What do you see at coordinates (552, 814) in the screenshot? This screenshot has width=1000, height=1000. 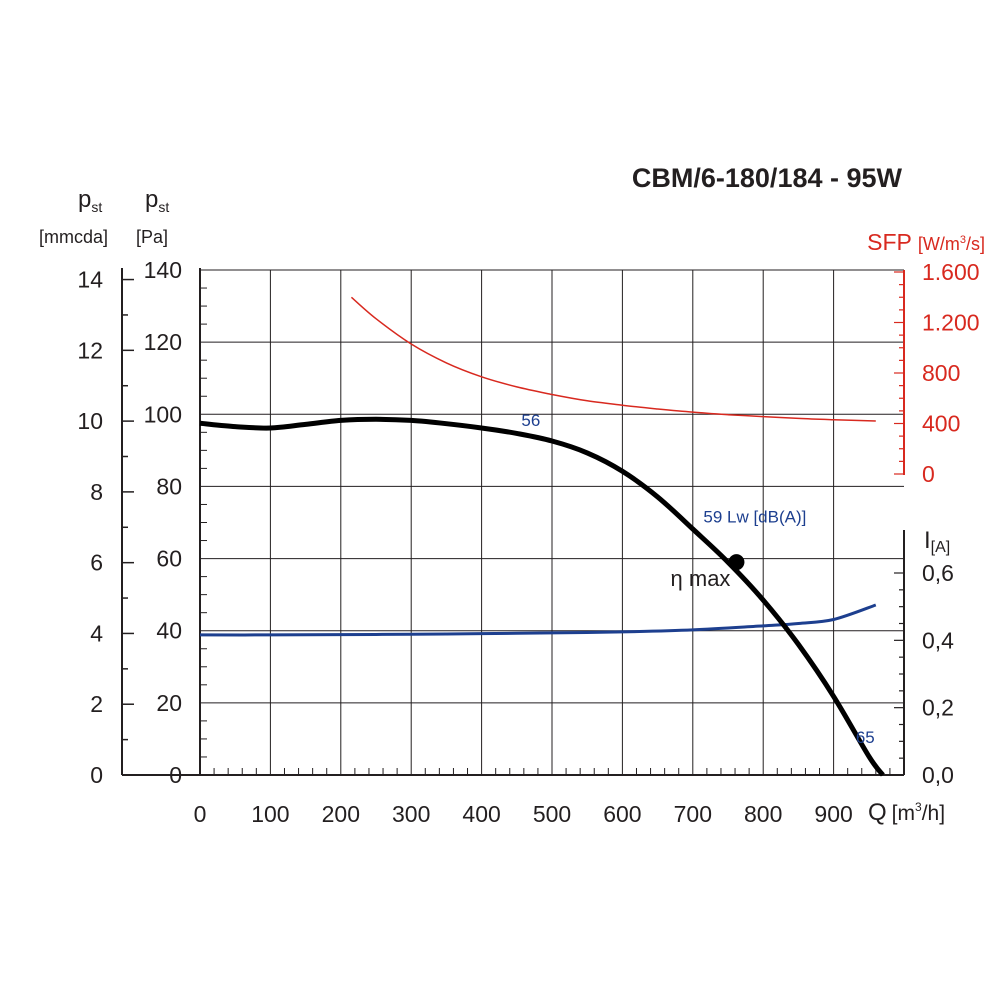 I see `x-tick-label: 500` at bounding box center [552, 814].